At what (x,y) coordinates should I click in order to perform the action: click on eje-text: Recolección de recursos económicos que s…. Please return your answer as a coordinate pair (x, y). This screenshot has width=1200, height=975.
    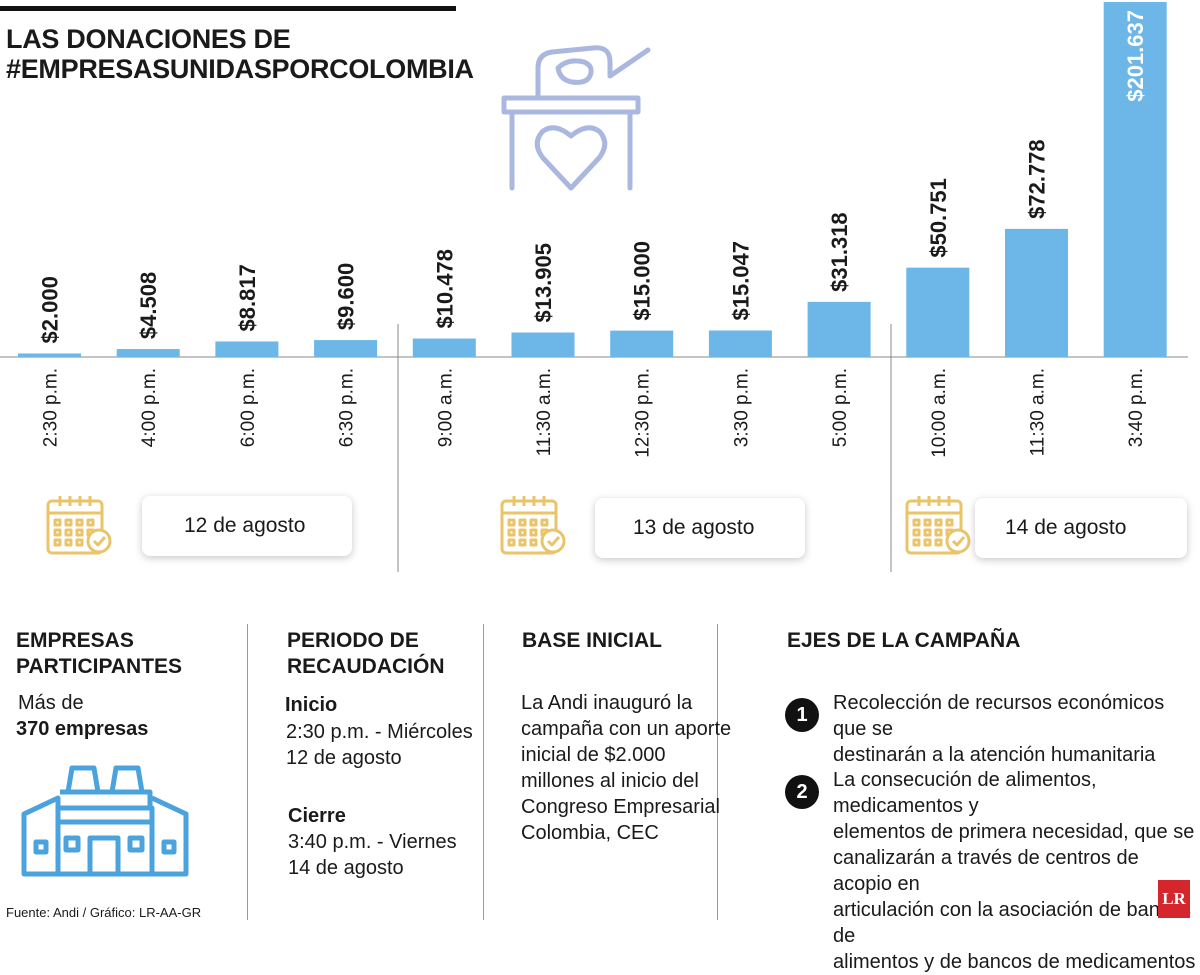
    Looking at the image, I should click on (999, 729).